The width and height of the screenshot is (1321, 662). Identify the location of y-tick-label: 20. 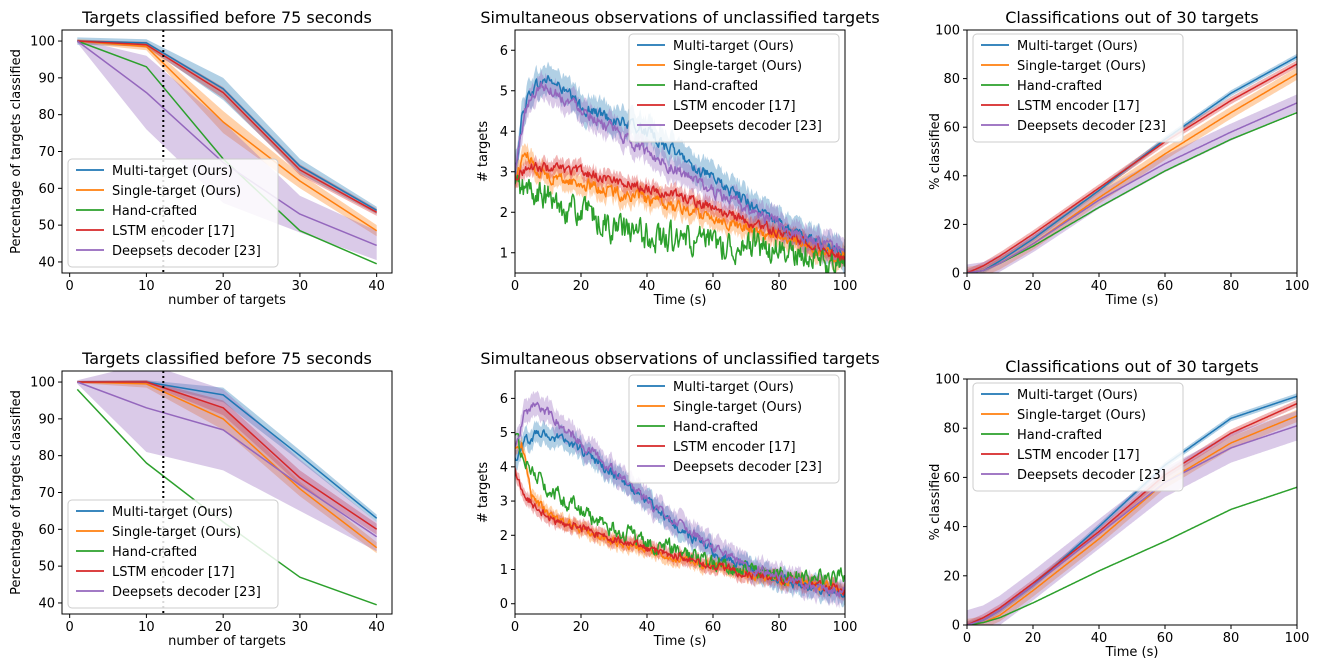
(951, 225).